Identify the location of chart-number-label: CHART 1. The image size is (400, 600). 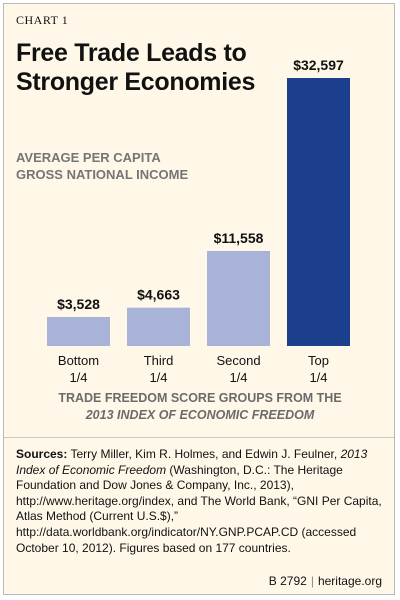
(42, 20).